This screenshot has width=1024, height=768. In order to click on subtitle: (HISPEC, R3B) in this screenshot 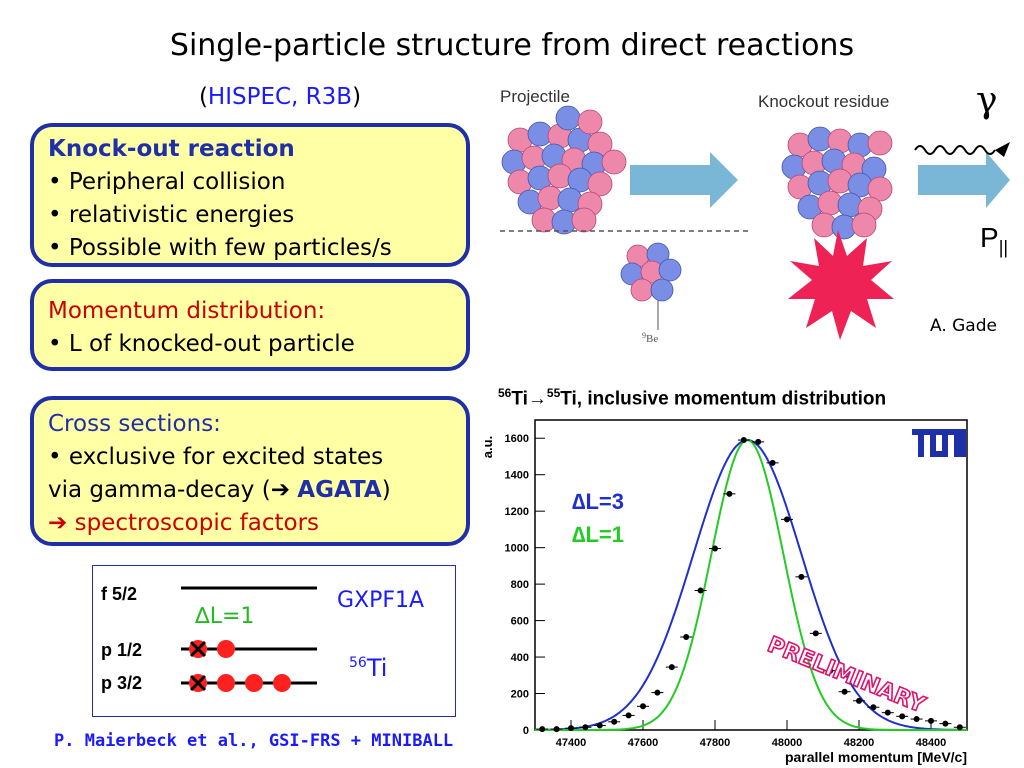, I will do `click(280, 97)`.